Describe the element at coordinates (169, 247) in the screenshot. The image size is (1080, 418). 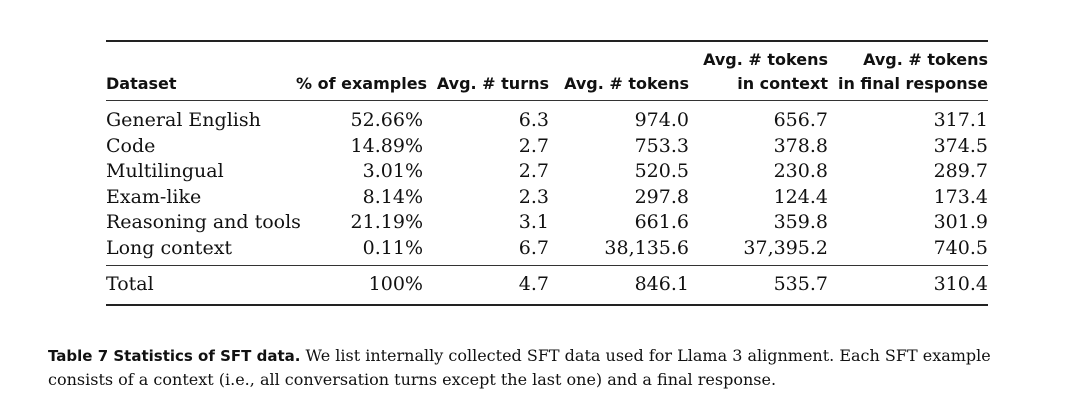
I see `cell-dataset: Long context` at that location.